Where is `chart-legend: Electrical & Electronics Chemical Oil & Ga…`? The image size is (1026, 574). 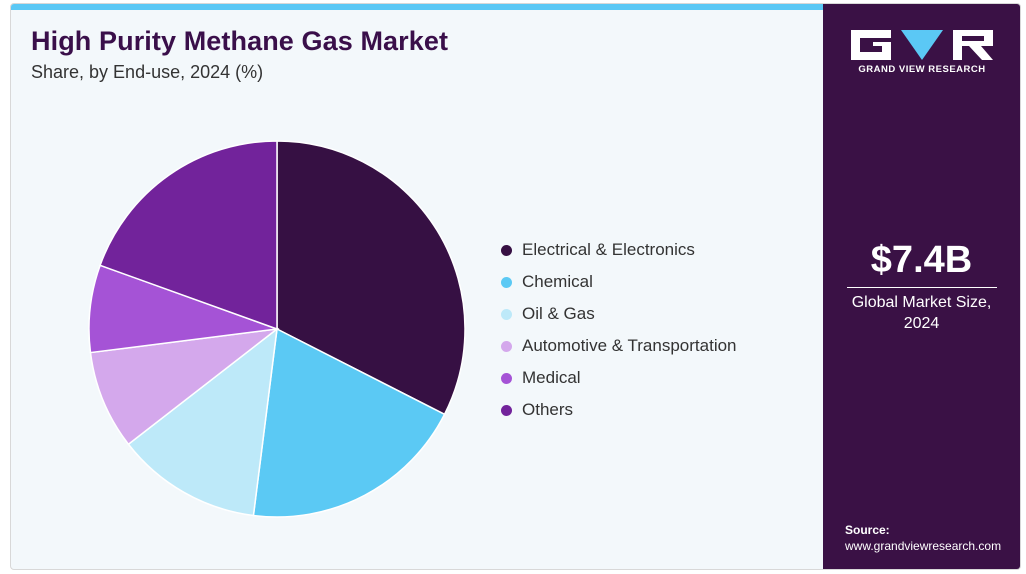
chart-legend: Electrical & Electronics Chemical Oil & Ga… is located at coordinates (619, 330).